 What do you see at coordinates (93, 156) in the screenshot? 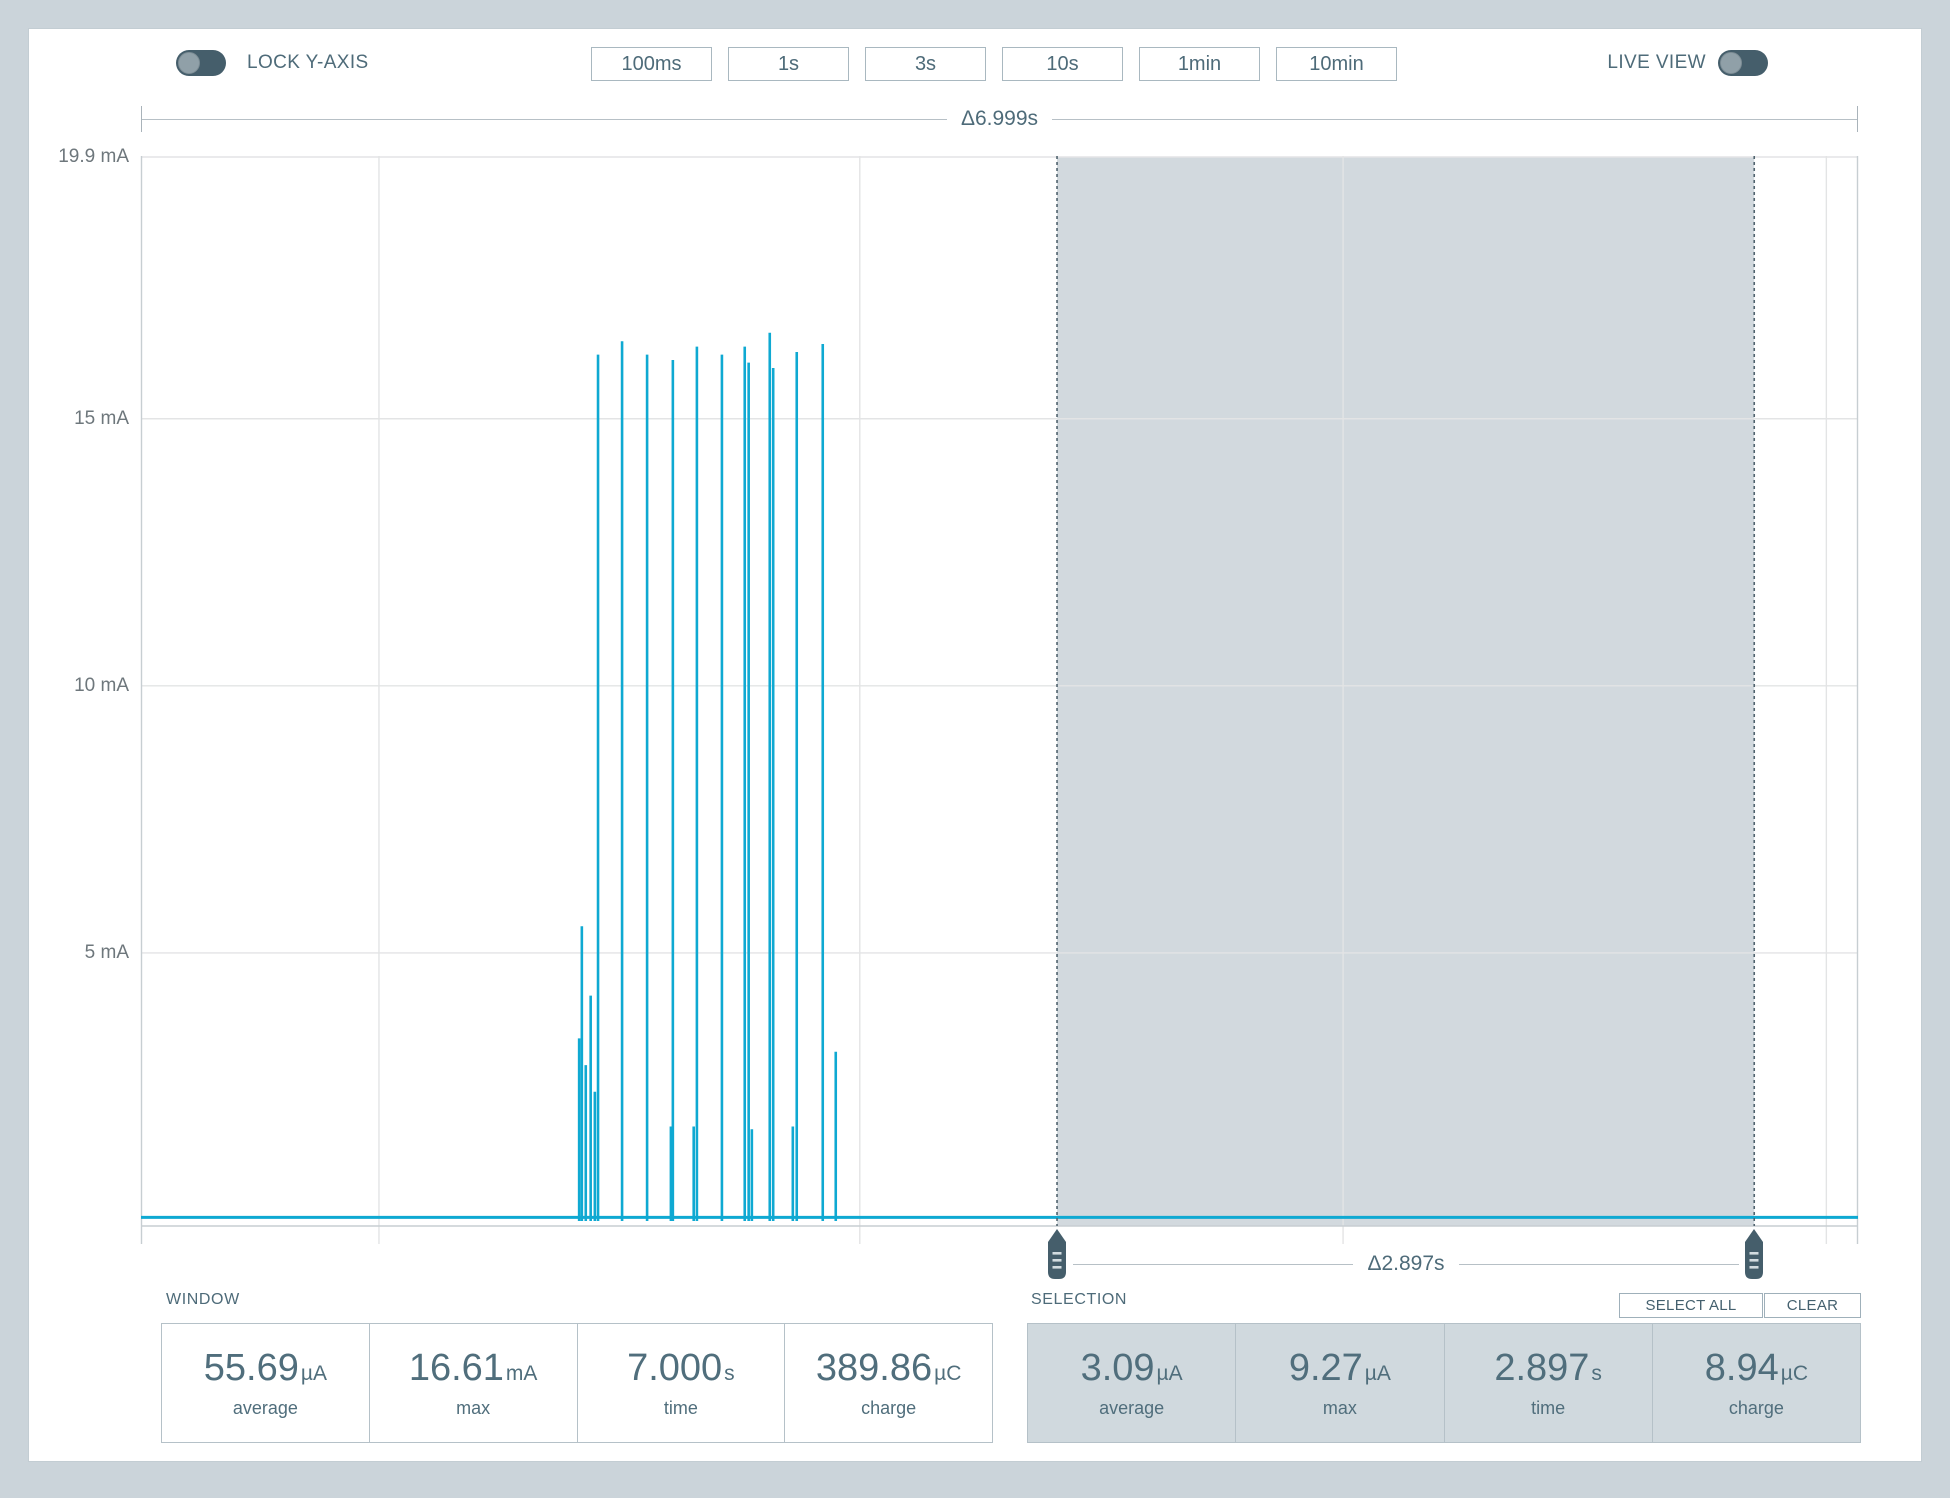
I see `y-axis-tick-label: 19.9 mA` at bounding box center [93, 156].